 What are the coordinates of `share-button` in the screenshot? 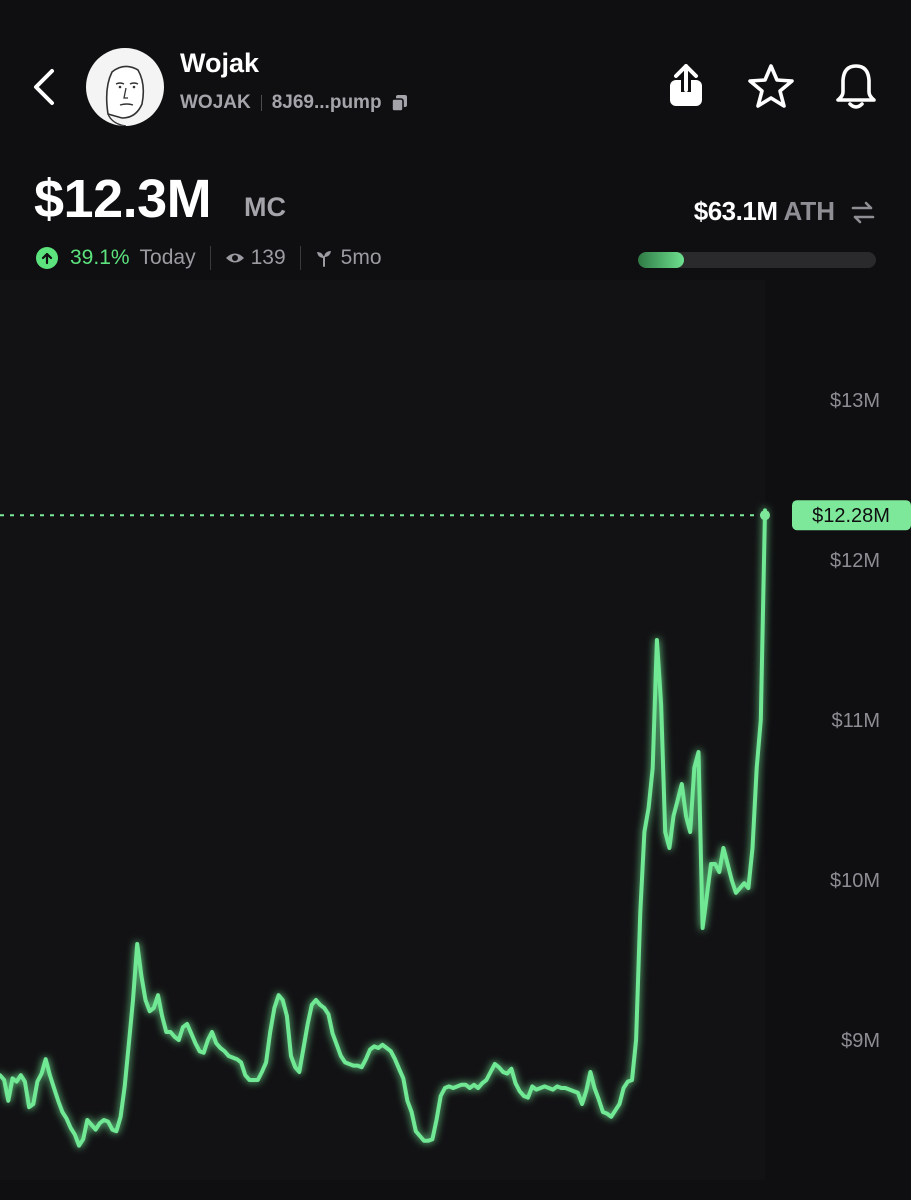 It's located at (686, 86).